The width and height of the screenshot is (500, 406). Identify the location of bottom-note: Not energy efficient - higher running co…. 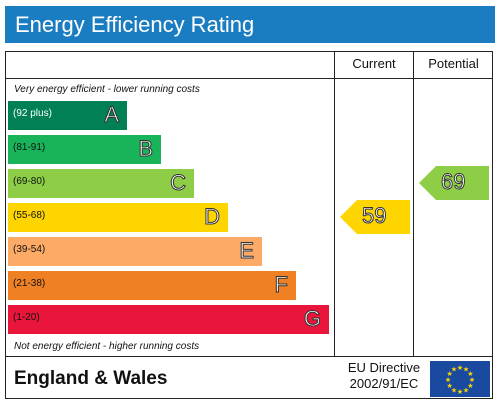
(107, 346).